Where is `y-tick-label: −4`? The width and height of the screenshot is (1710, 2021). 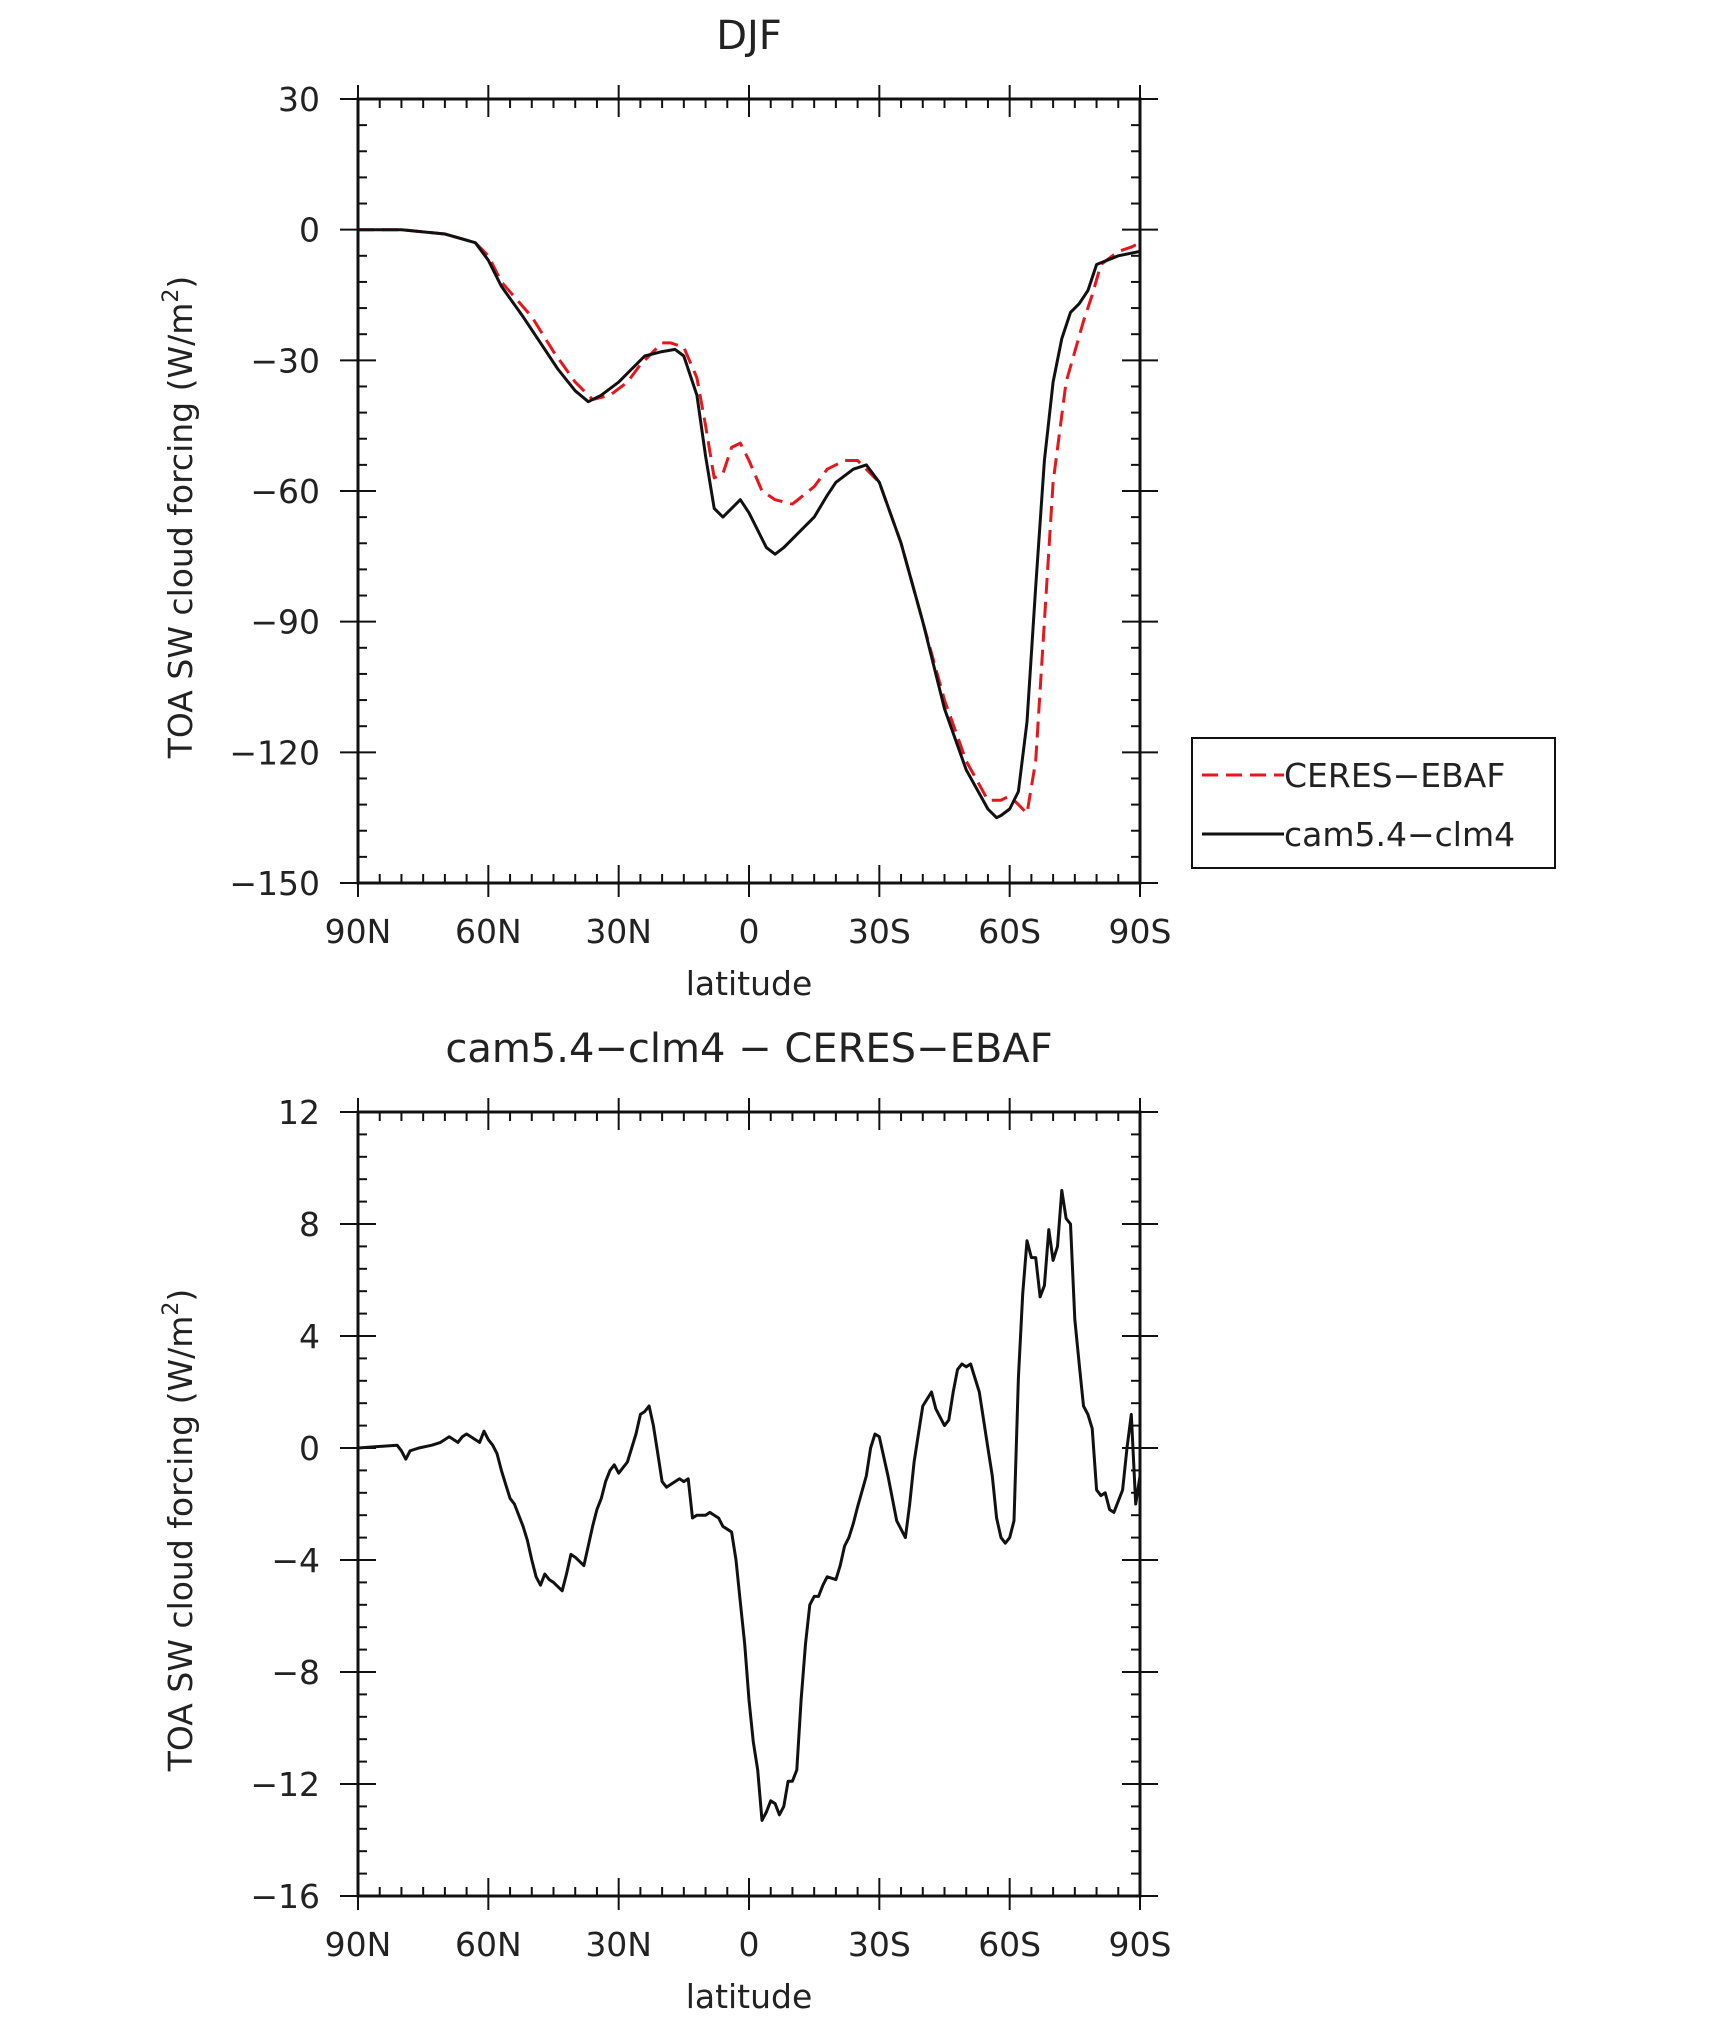 y-tick-label: −4 is located at coordinates (295, 1560).